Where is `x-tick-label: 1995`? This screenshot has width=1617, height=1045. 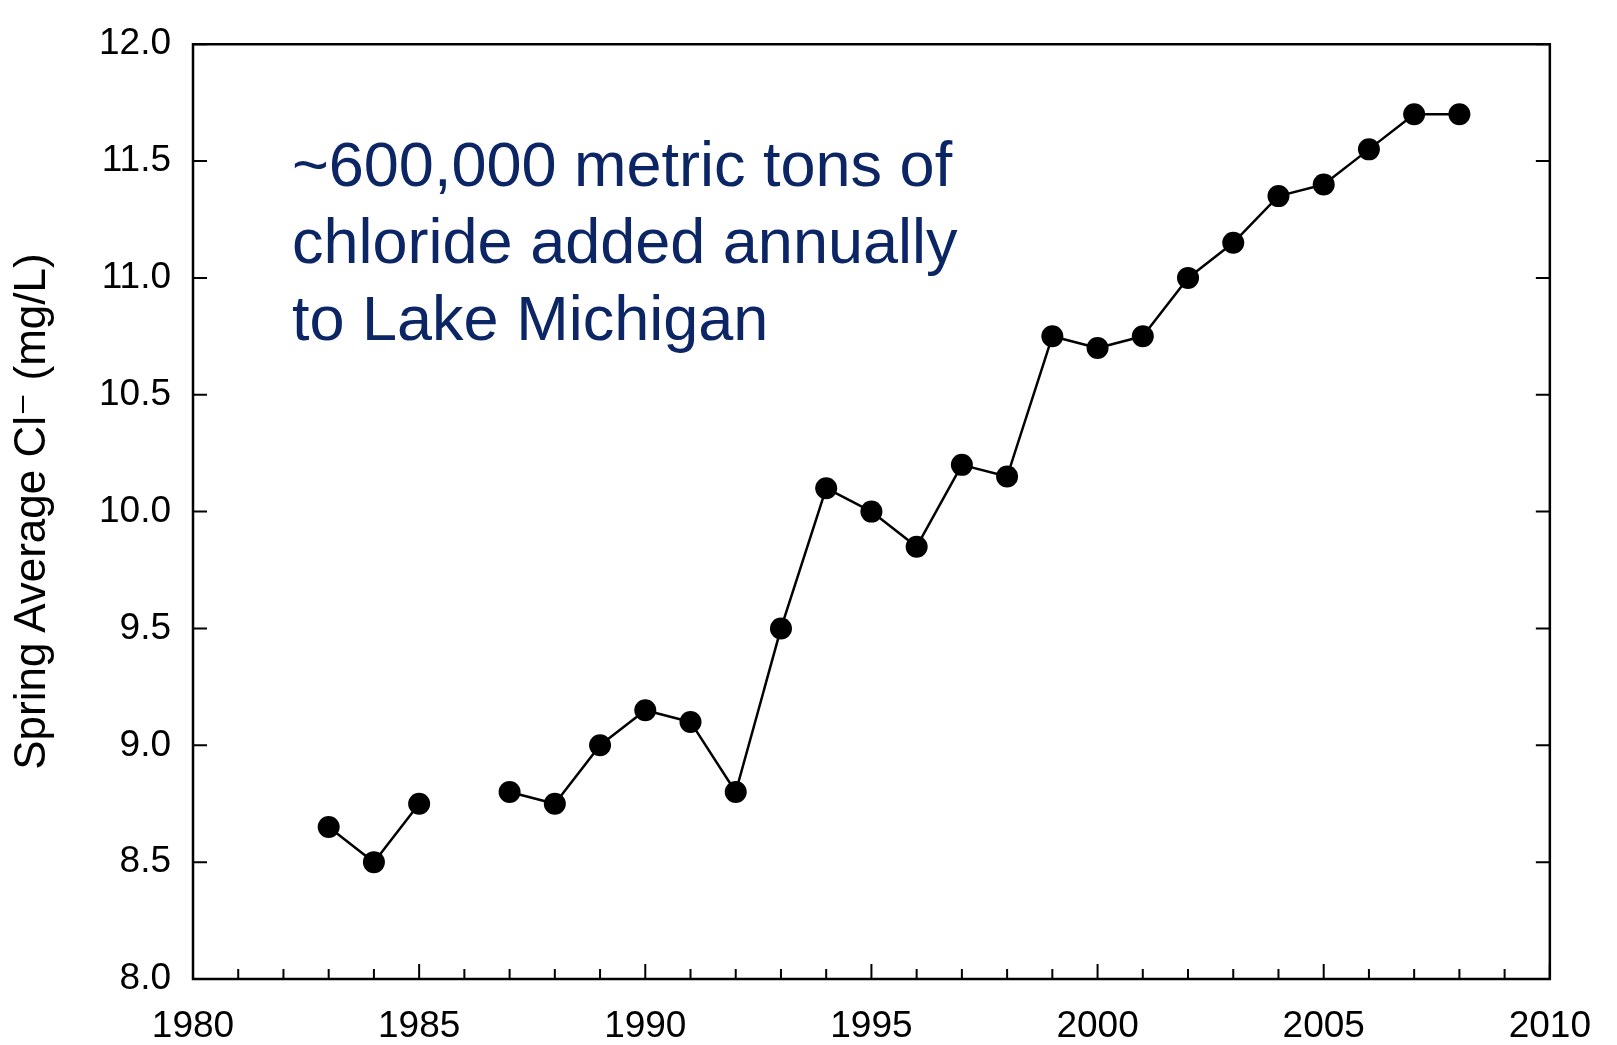 x-tick-label: 1995 is located at coordinates (871, 1024).